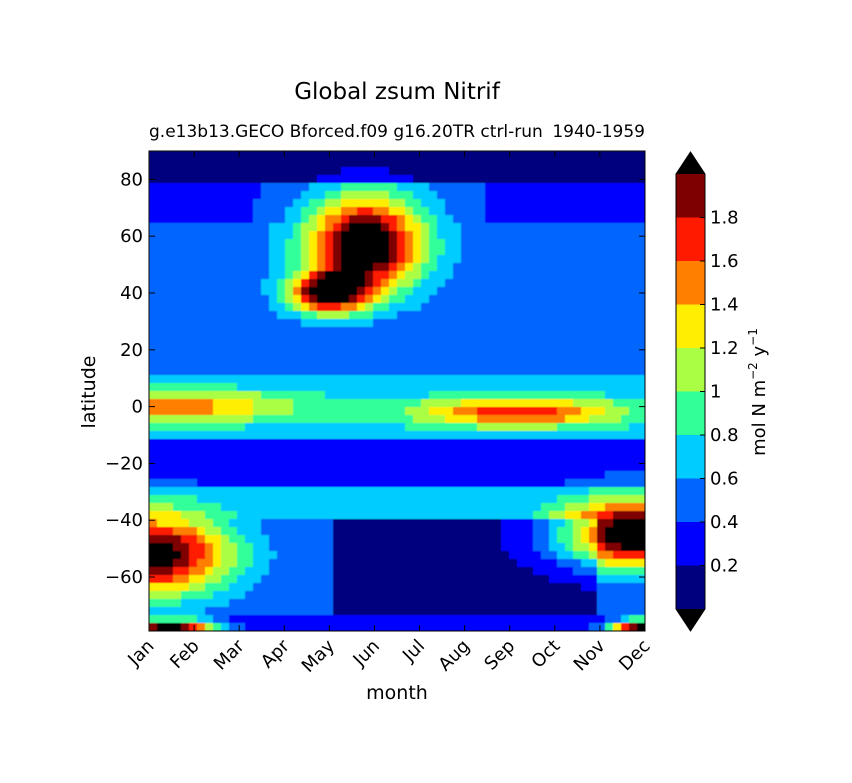  Describe the element at coordinates (724, 218) in the screenshot. I see `colorbar-tick-label: 1.8` at that location.